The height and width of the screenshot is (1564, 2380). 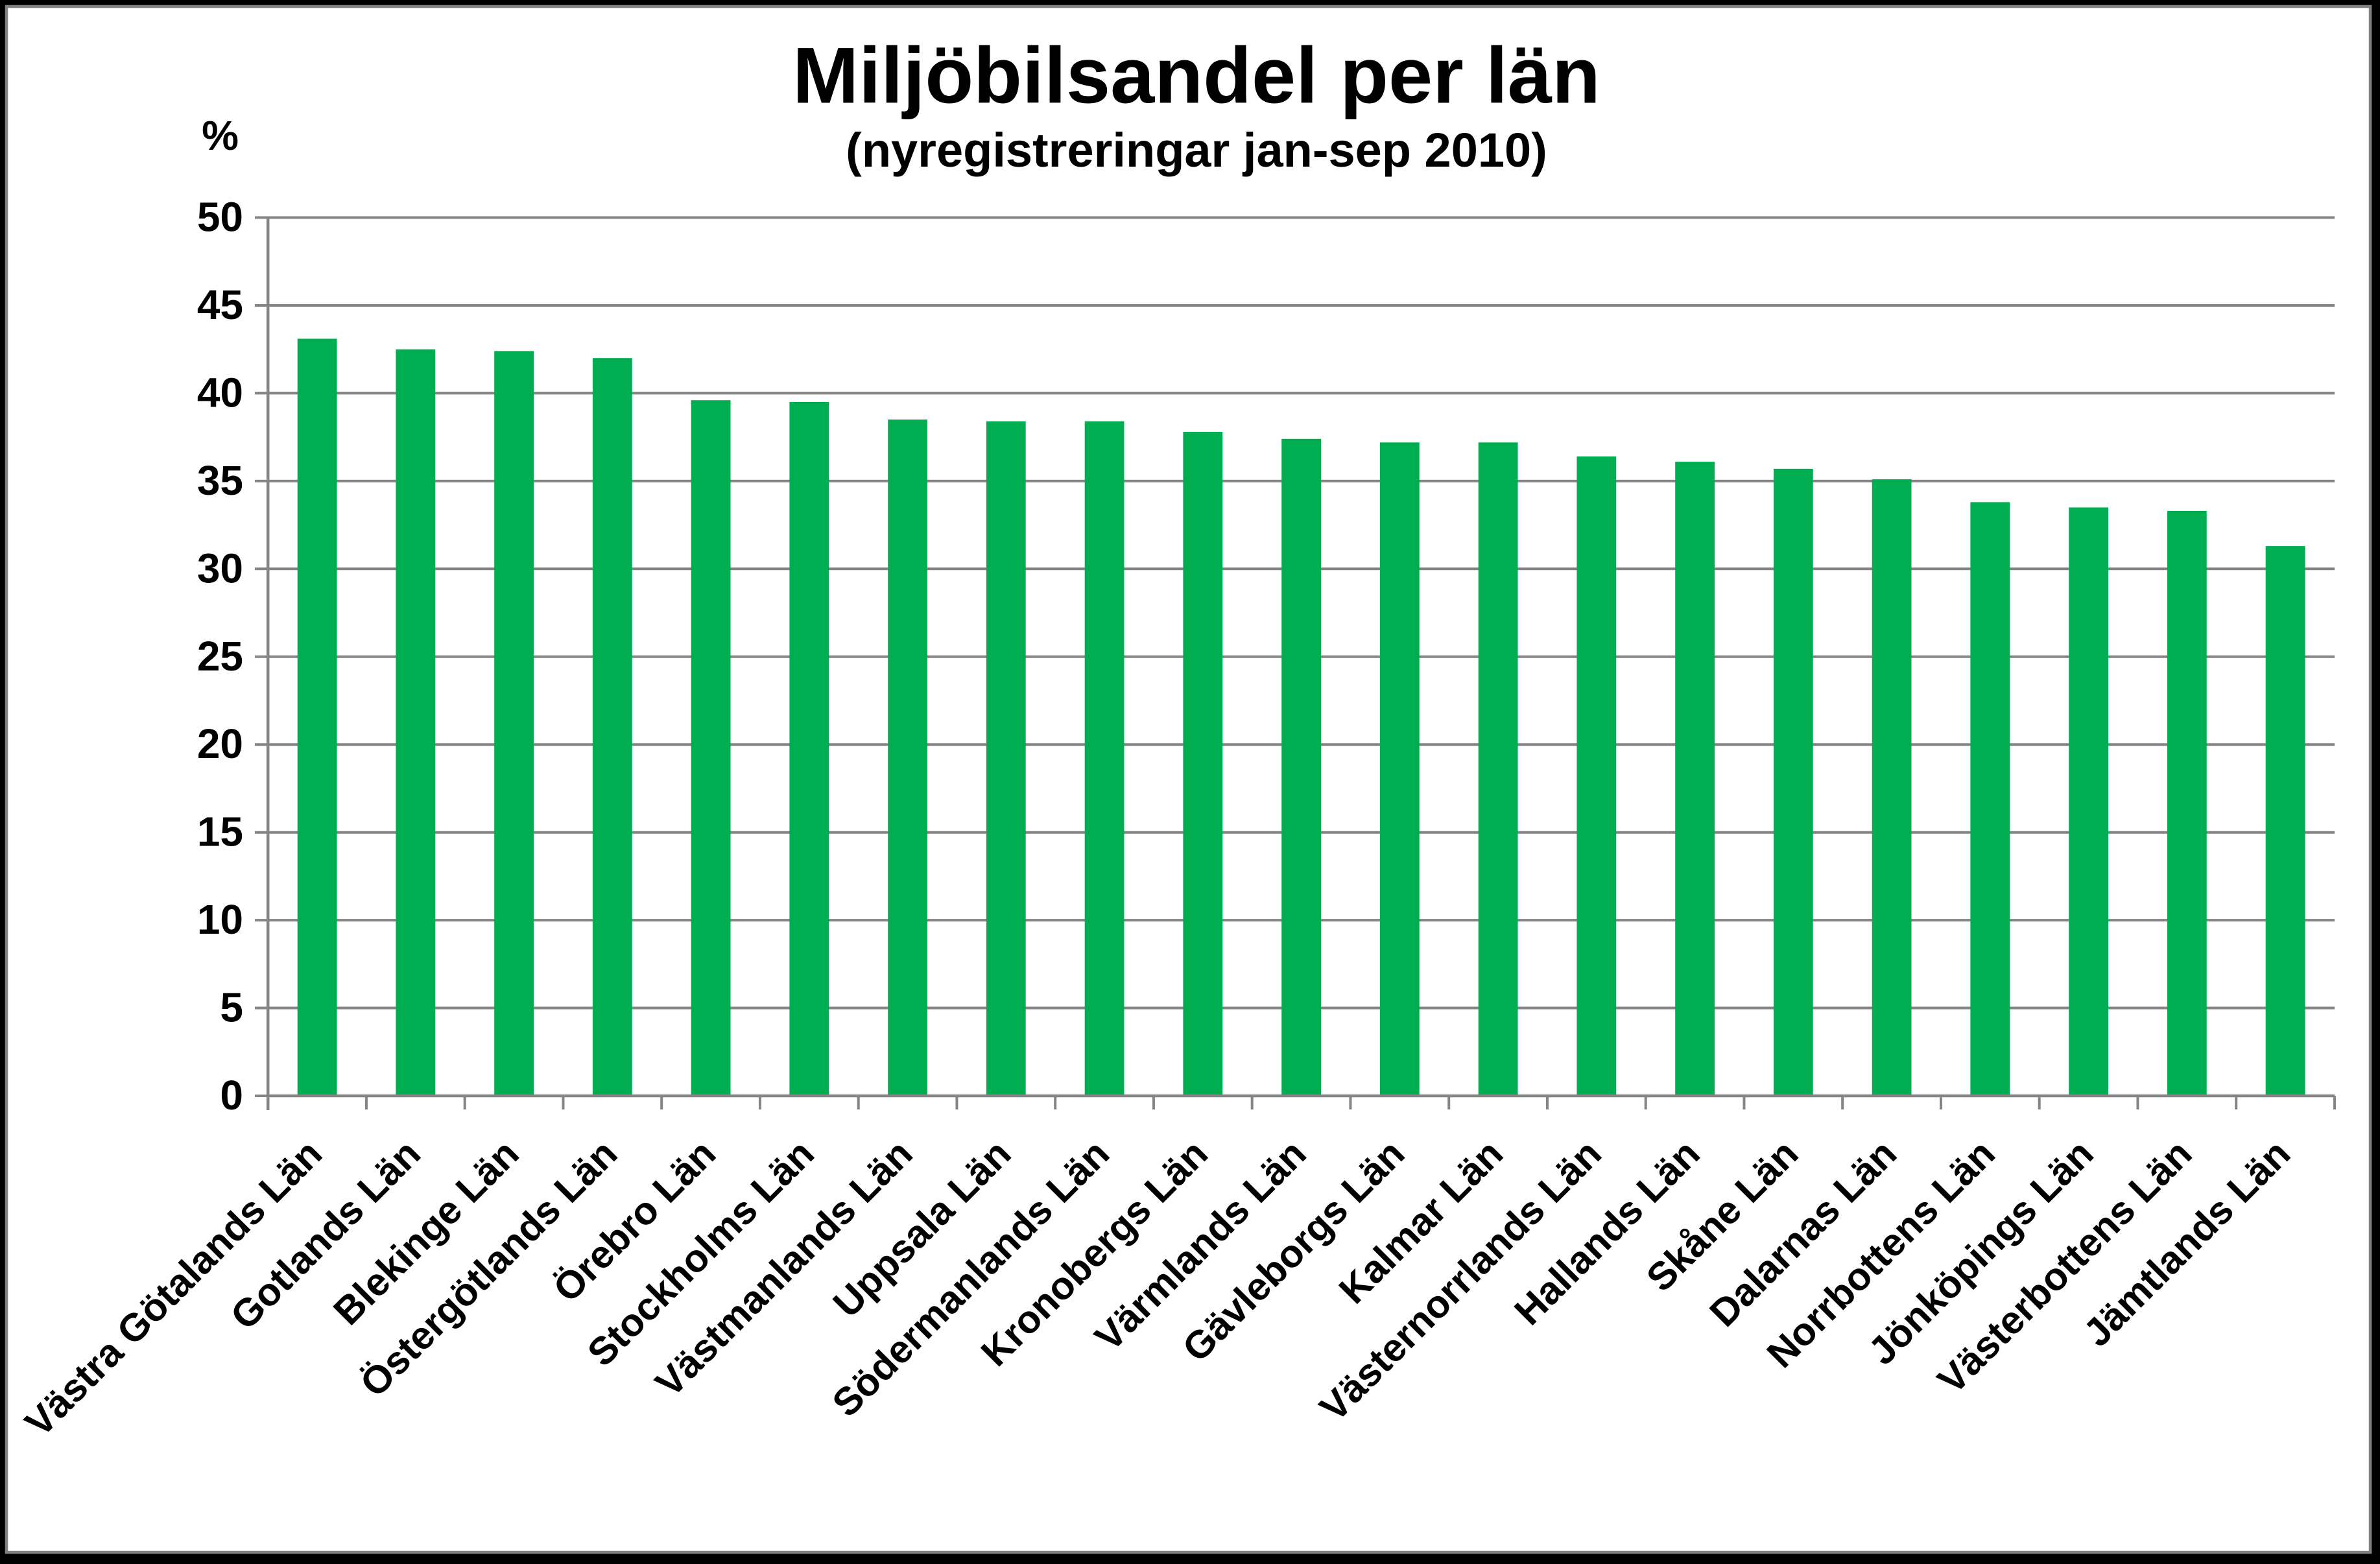 I want to click on svg-text: 25, so click(x=220, y=656).